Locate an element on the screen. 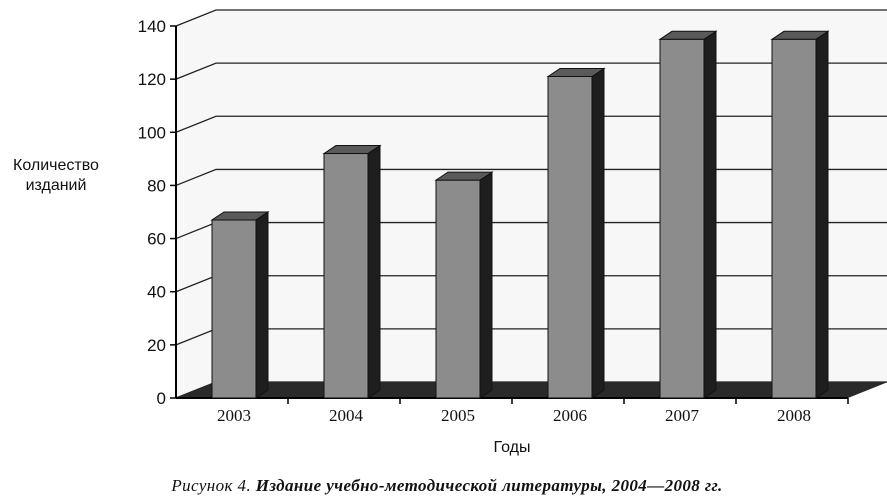 Image resolution: width=887 pixels, height=503 pixels. y-tick-label: 140 is located at coordinates (152, 26).